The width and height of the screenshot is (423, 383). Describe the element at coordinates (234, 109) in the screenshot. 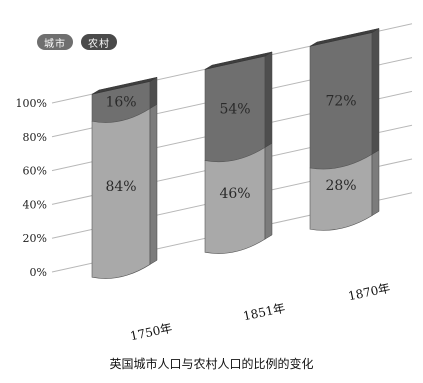

I see `data-label-city: 54%` at that location.